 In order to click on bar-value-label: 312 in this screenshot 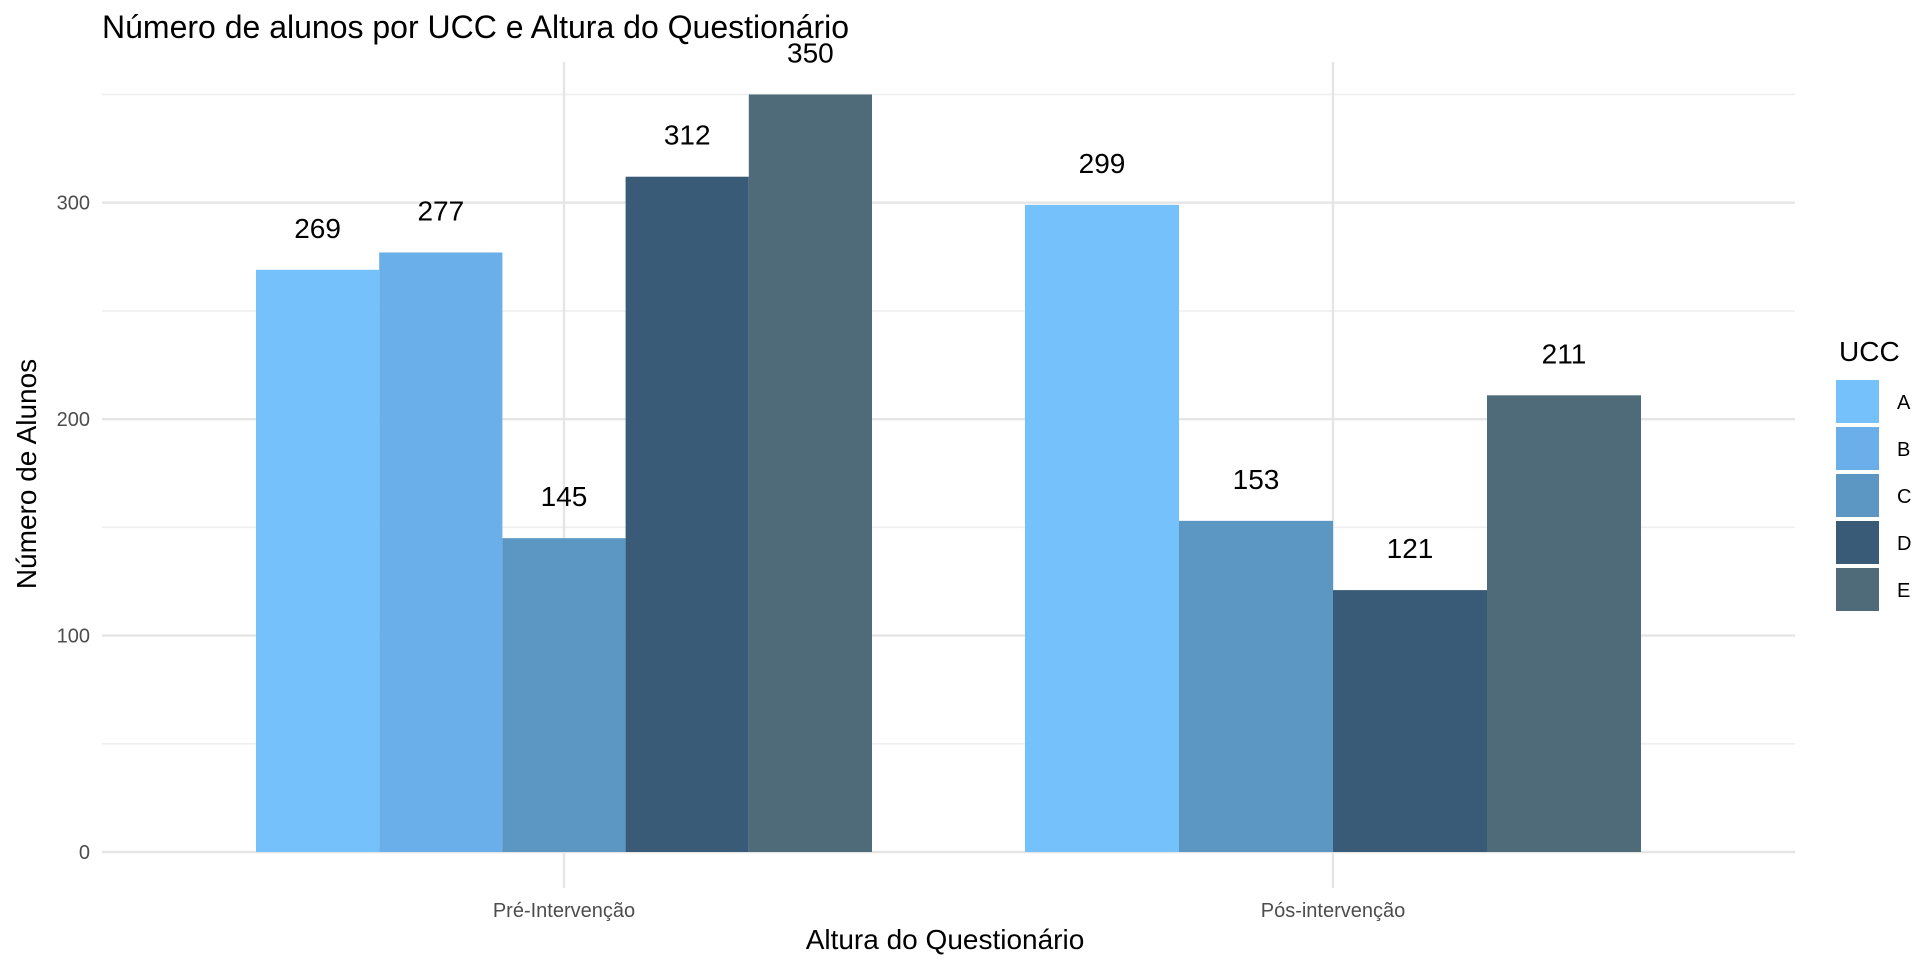, I will do `click(687, 135)`.